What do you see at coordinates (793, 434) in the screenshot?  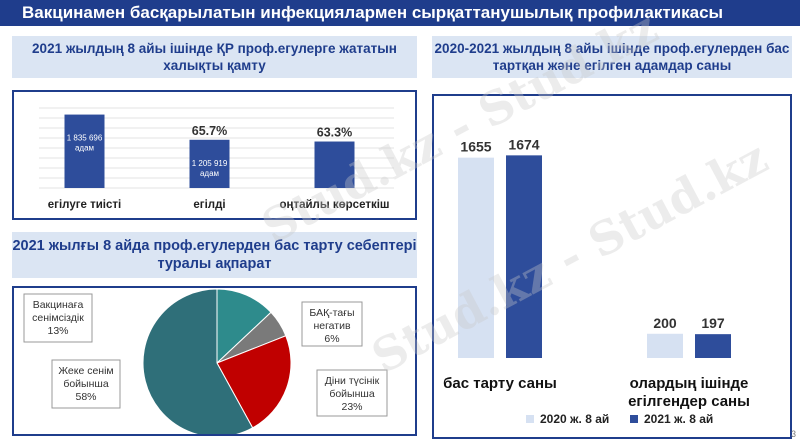 I see `page-number: 3` at bounding box center [793, 434].